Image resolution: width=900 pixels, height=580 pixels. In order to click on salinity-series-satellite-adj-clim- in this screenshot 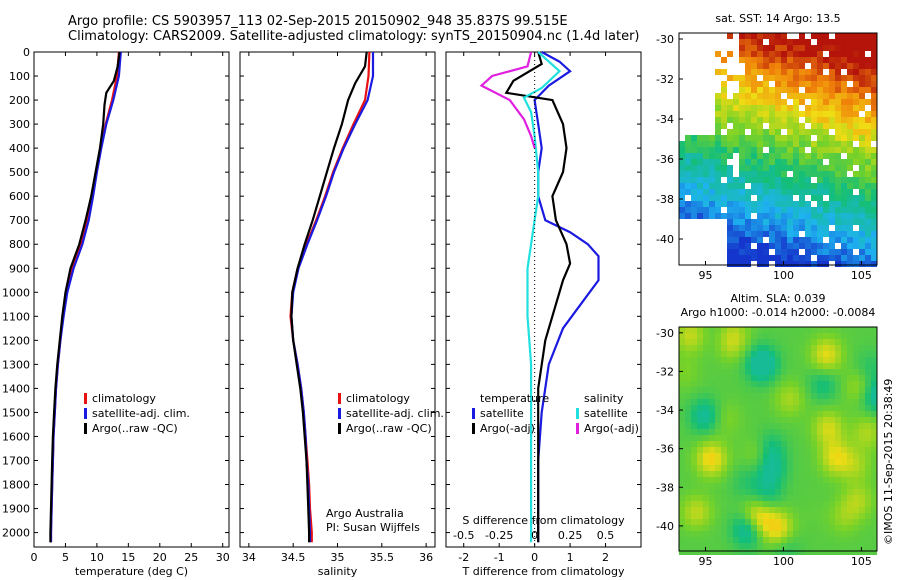, I will do `click(332, 297)`.